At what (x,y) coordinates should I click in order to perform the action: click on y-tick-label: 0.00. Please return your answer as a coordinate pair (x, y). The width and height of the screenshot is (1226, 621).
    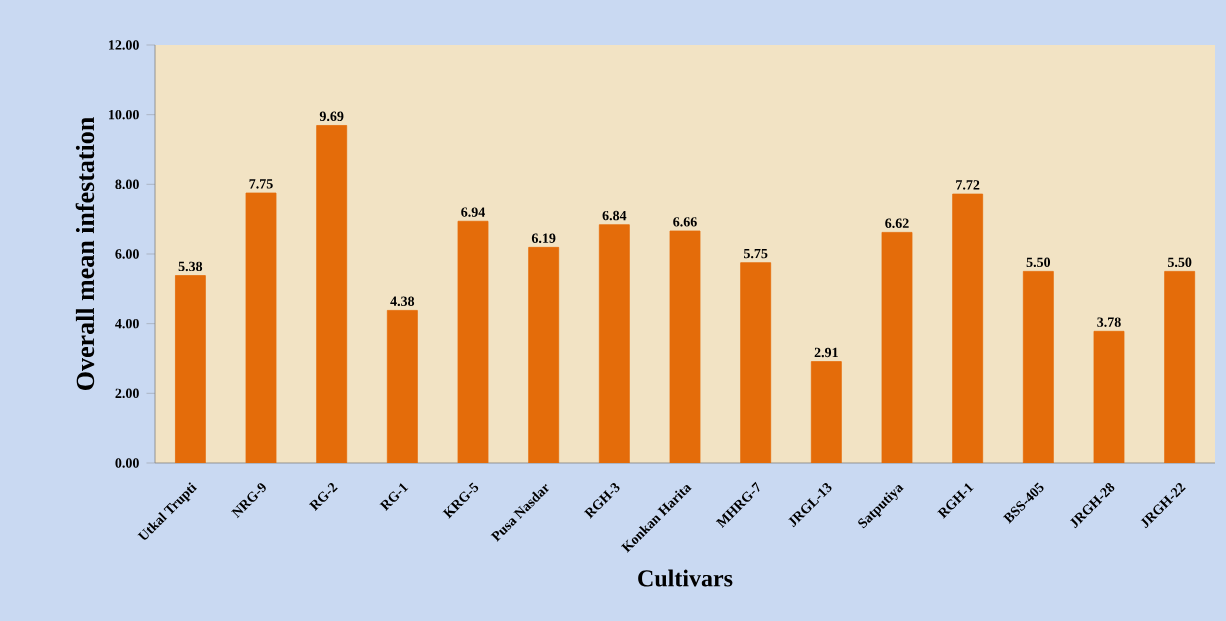
    Looking at the image, I should click on (127, 463).